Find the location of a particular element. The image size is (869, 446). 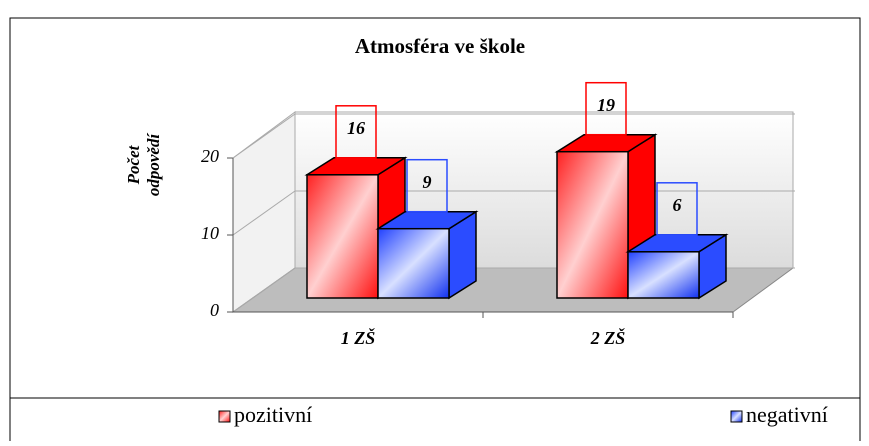

y-axis-label-line: Počet is located at coordinates (133, 164).